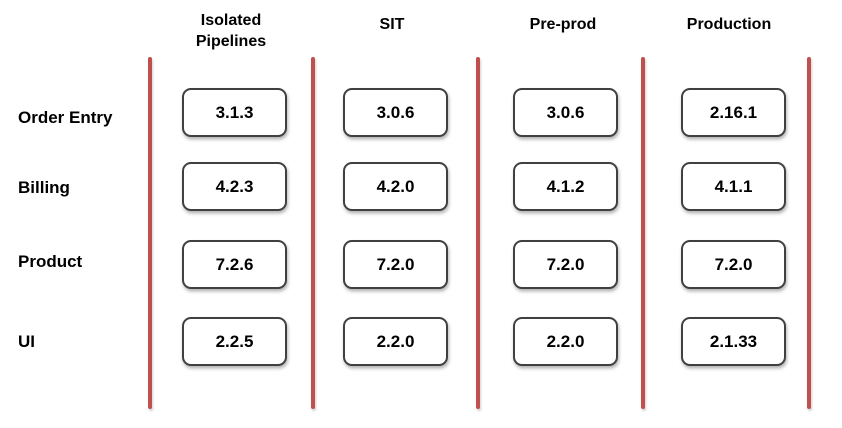 Image resolution: width=842 pixels, height=428 pixels. What do you see at coordinates (563, 24) in the screenshot?
I see `column-header-pre-prod: Pre-prod` at bounding box center [563, 24].